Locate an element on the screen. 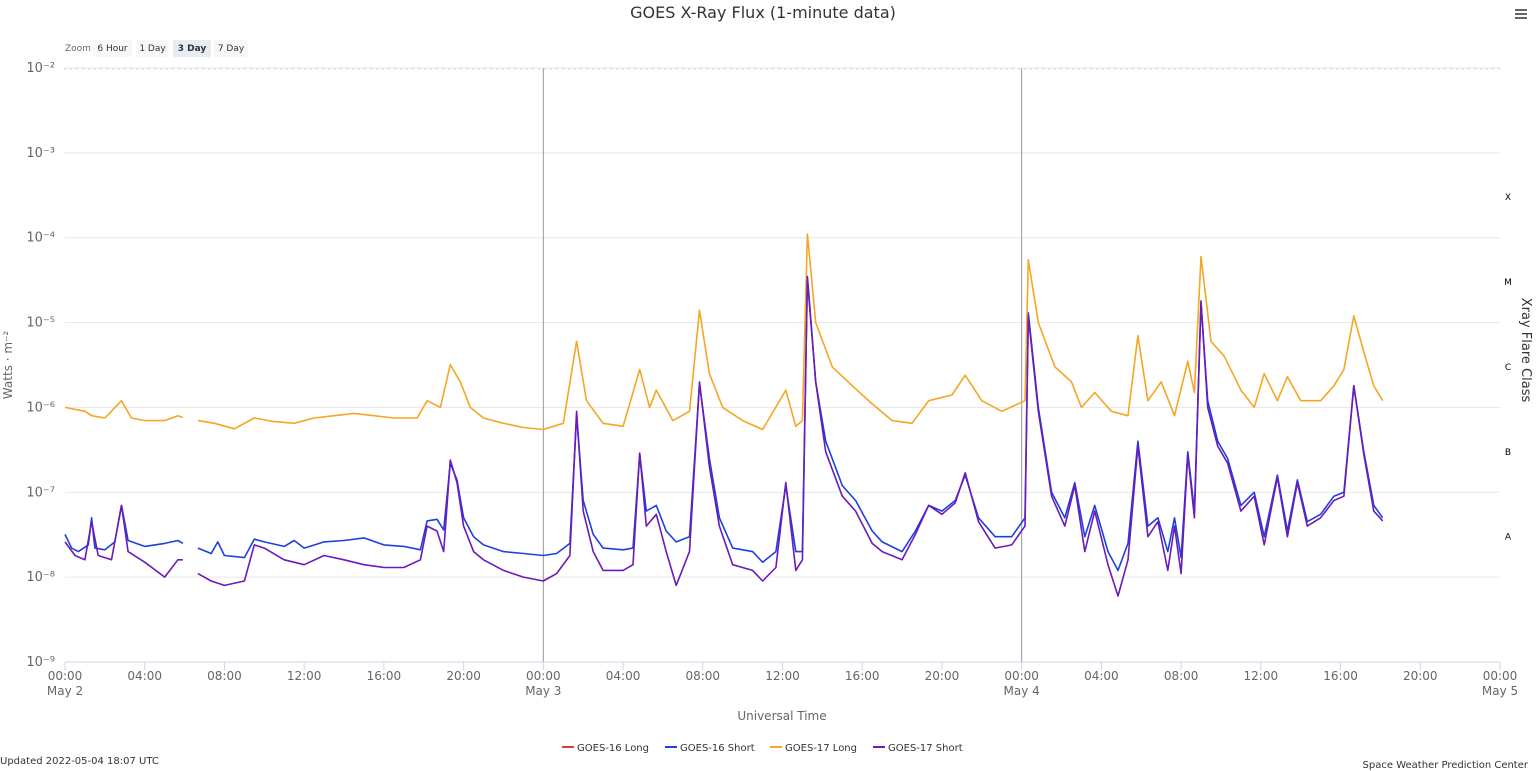  legend-label: GOES-16 Short is located at coordinates (717, 748).